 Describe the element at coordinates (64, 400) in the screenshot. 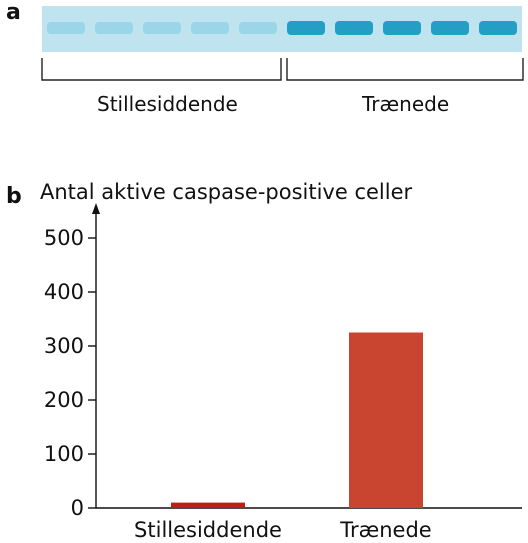

I see `y-tick-label: 200` at that location.